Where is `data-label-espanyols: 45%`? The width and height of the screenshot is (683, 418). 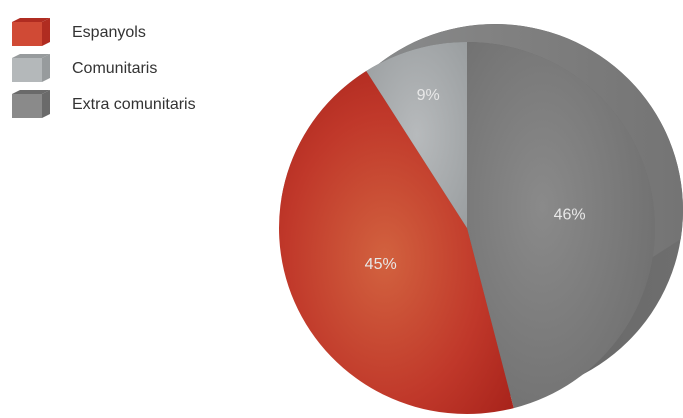 data-label-espanyols: 45% is located at coordinates (381, 264).